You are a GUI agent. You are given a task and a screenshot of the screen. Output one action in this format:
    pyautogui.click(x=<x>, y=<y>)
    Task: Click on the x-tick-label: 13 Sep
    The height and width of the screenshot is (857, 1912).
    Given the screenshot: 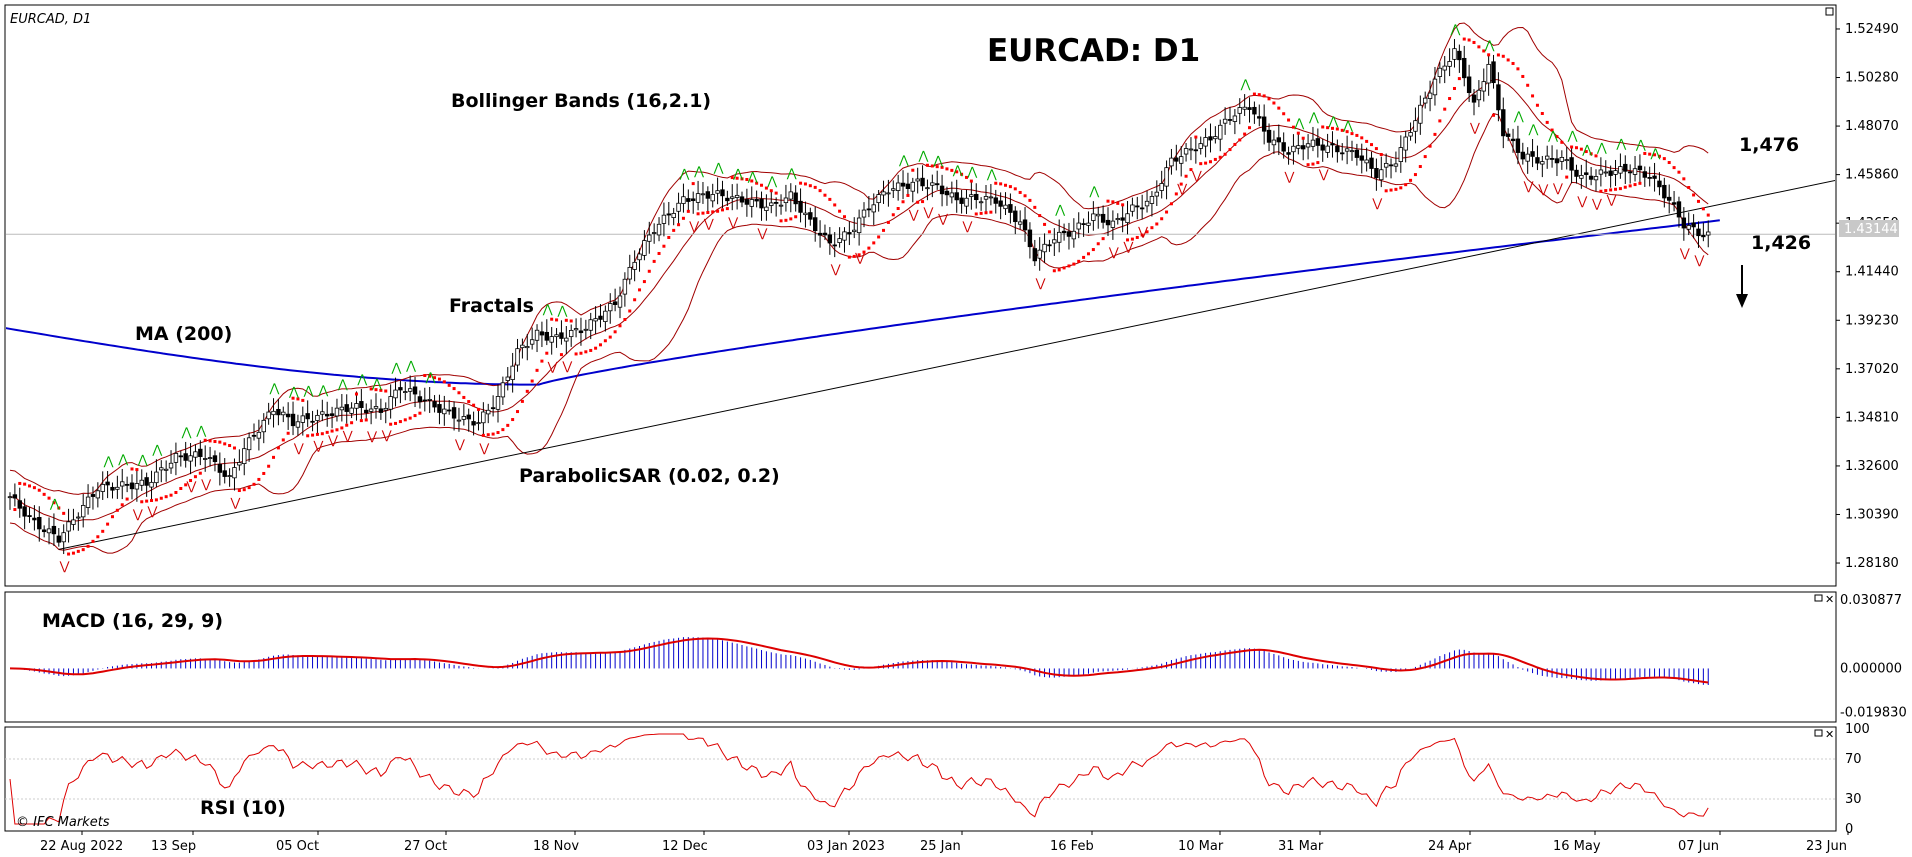 What is the action you would take?
    pyautogui.click(x=173, y=846)
    